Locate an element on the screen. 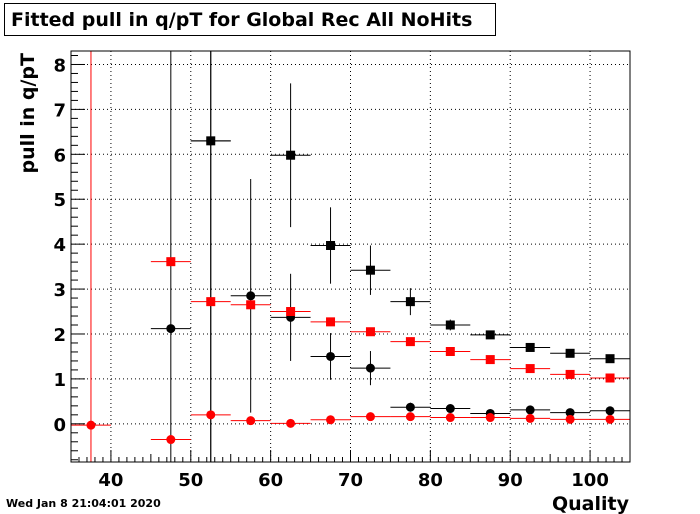 The image size is (700, 514). y-tick-label: 4 is located at coordinates (59, 245).